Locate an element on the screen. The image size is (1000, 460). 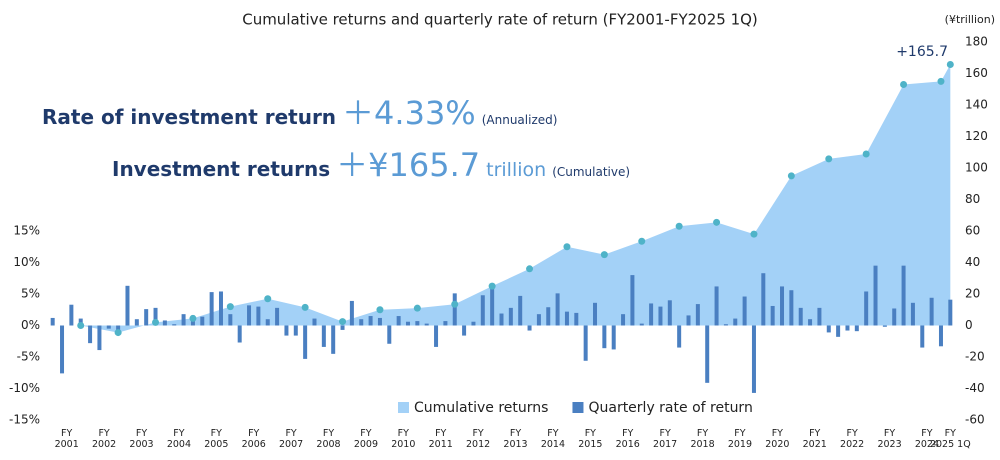
x-tick-label: FY 2005 is located at coordinates (216, 439).